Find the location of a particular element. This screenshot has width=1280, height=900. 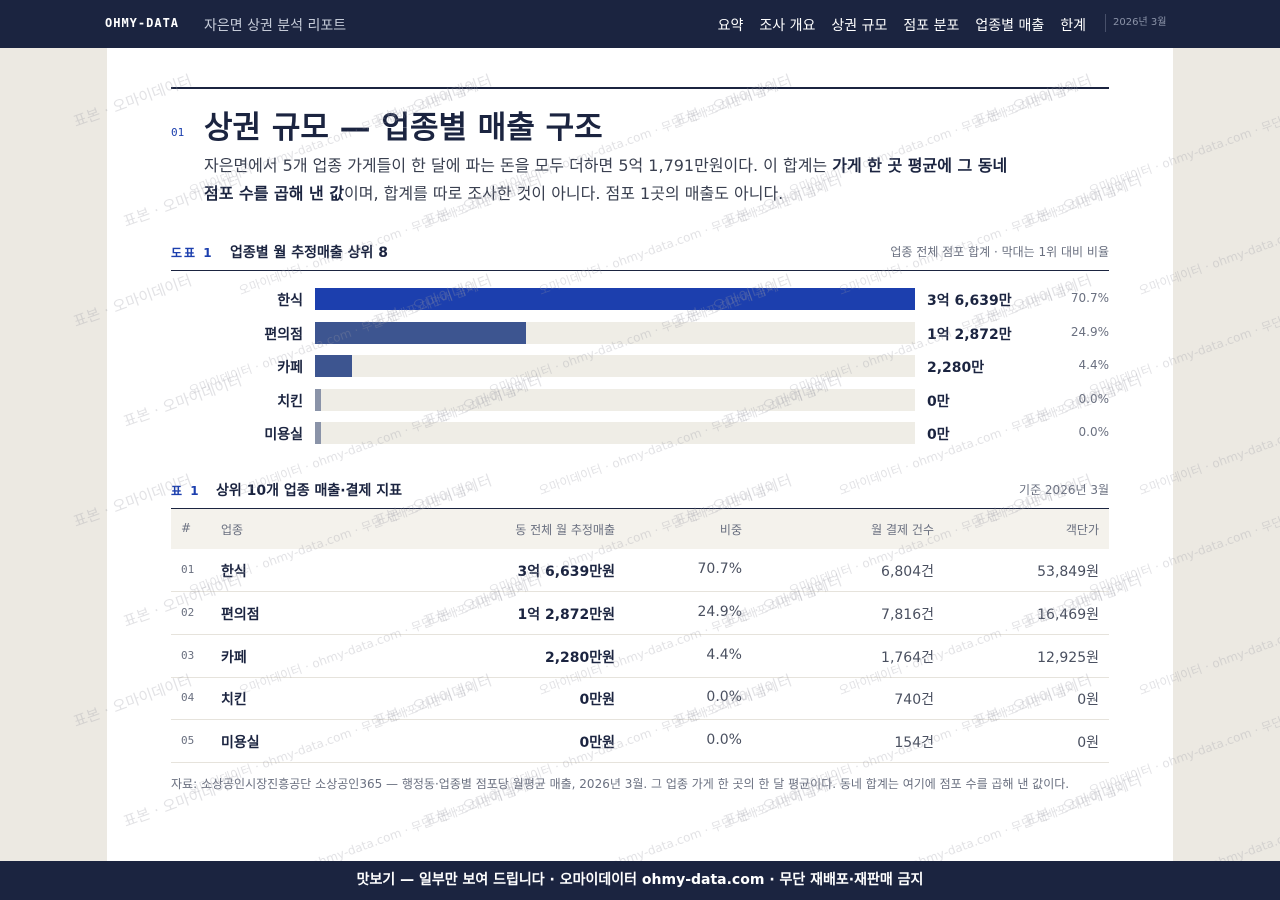

table-cell: 7,816건 is located at coordinates (907, 614).